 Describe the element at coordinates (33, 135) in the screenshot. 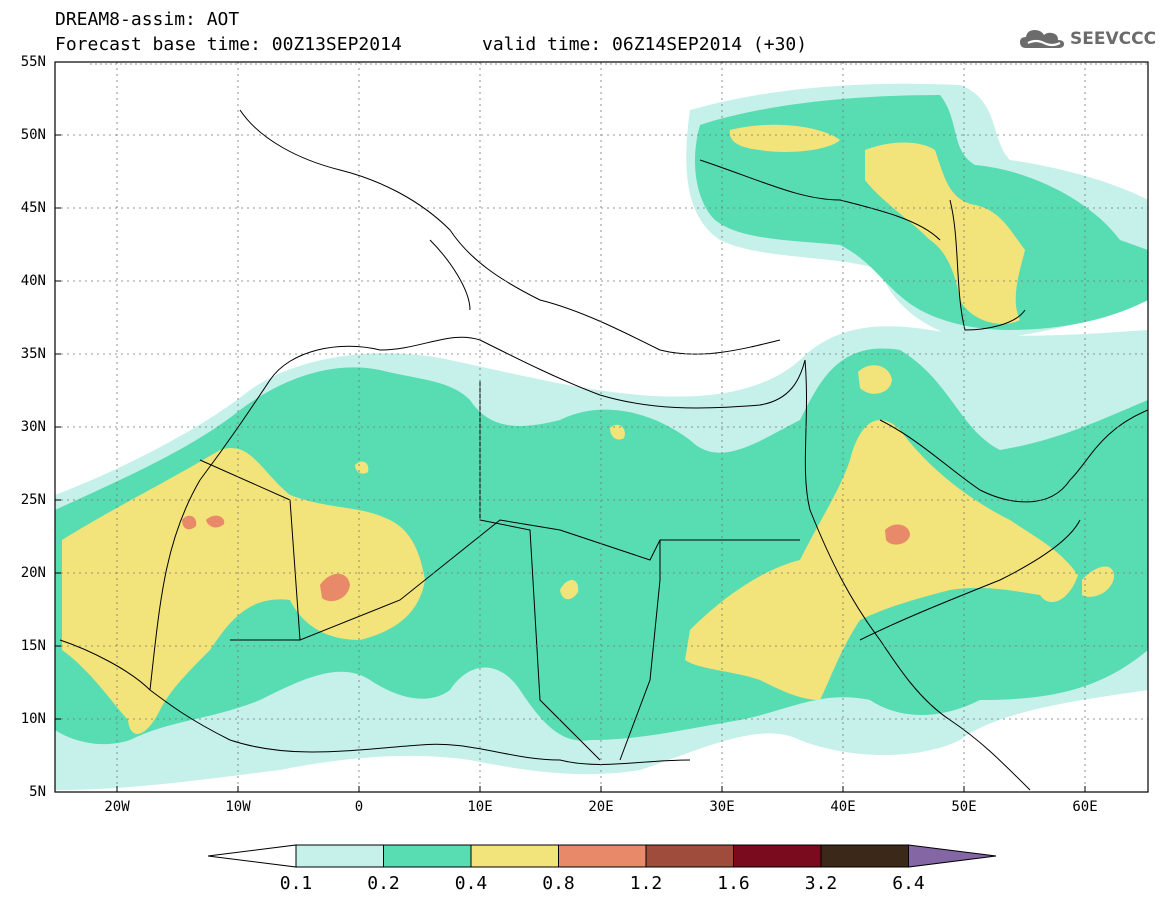

I see `lat-label-50n: 50N` at that location.